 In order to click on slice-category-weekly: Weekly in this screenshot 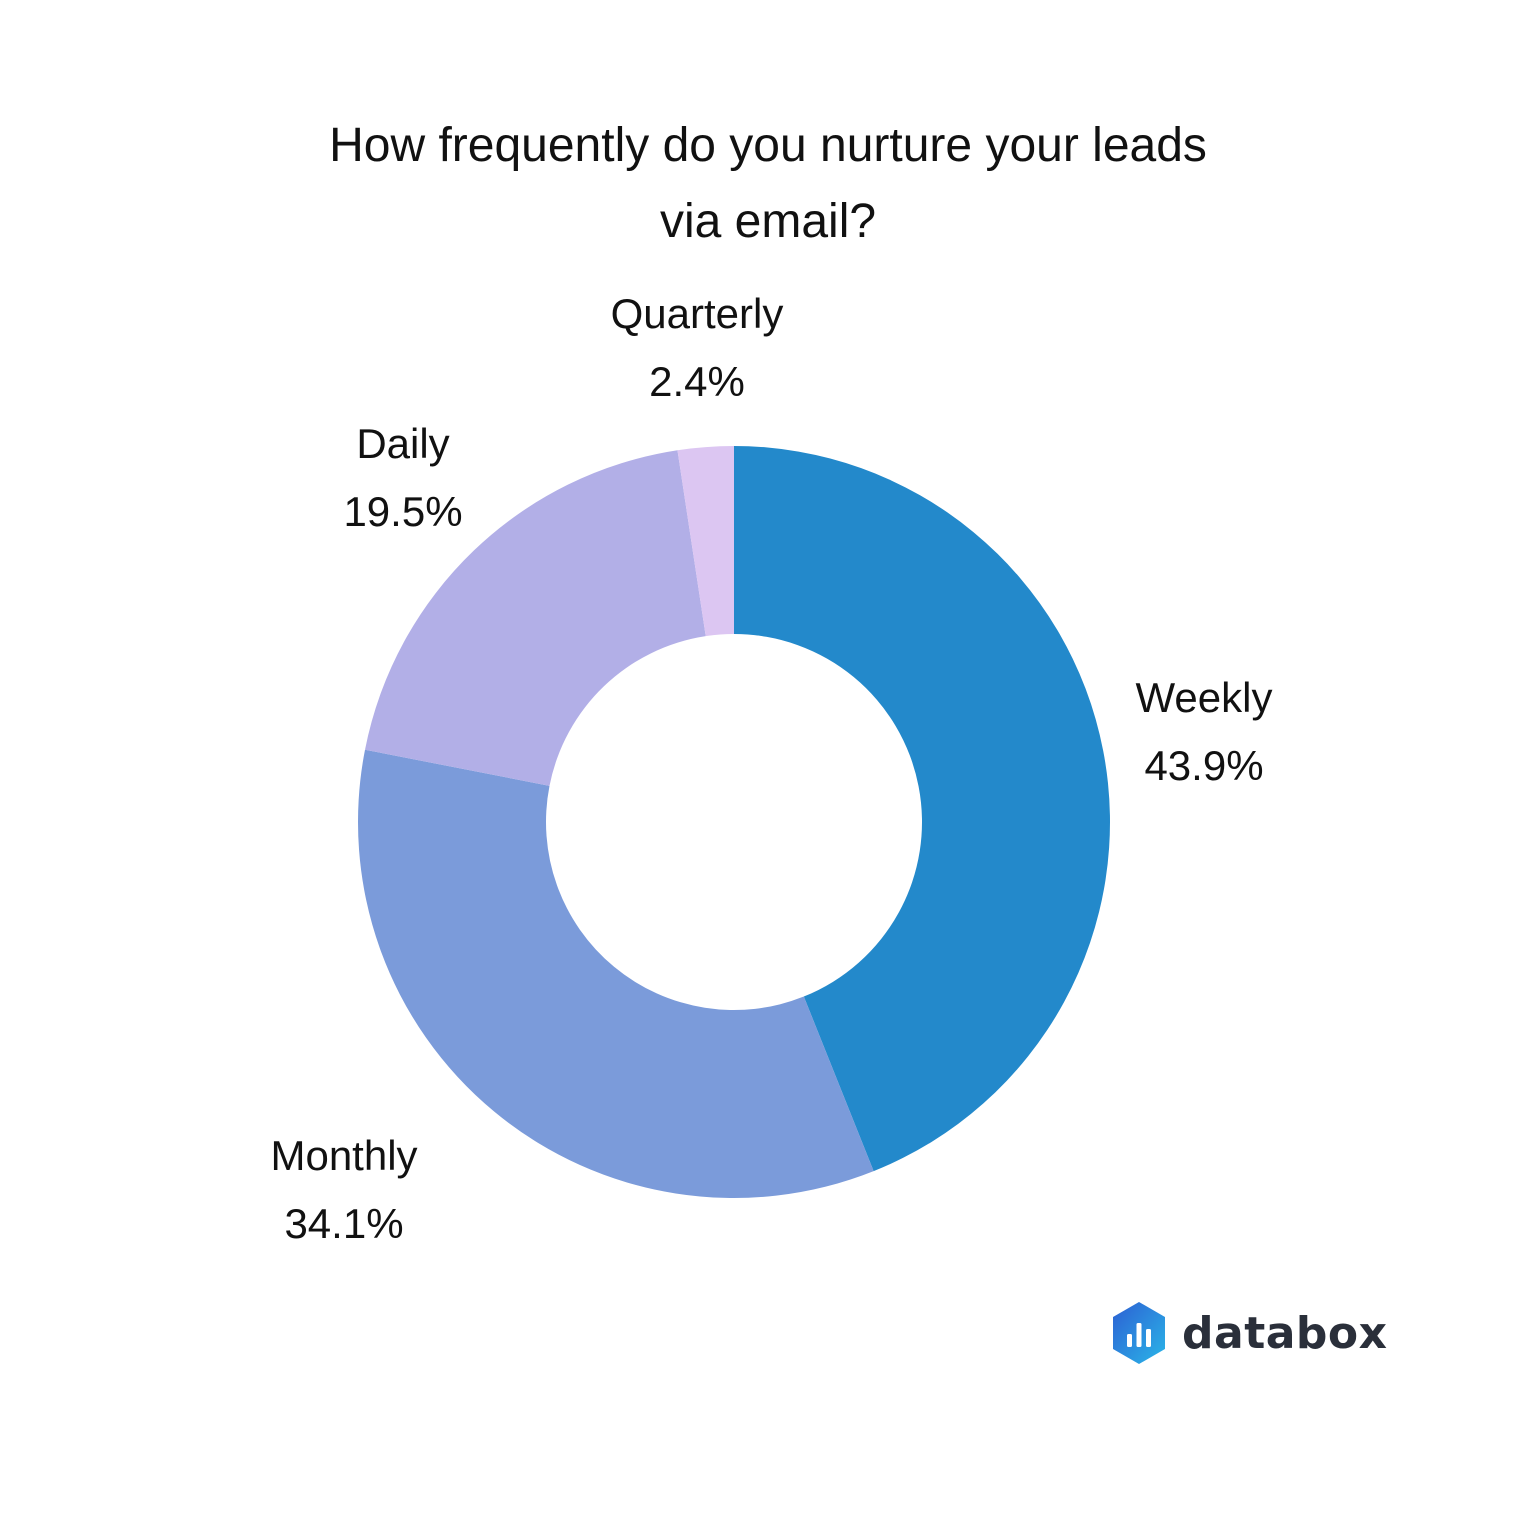, I will do `click(1204, 697)`.